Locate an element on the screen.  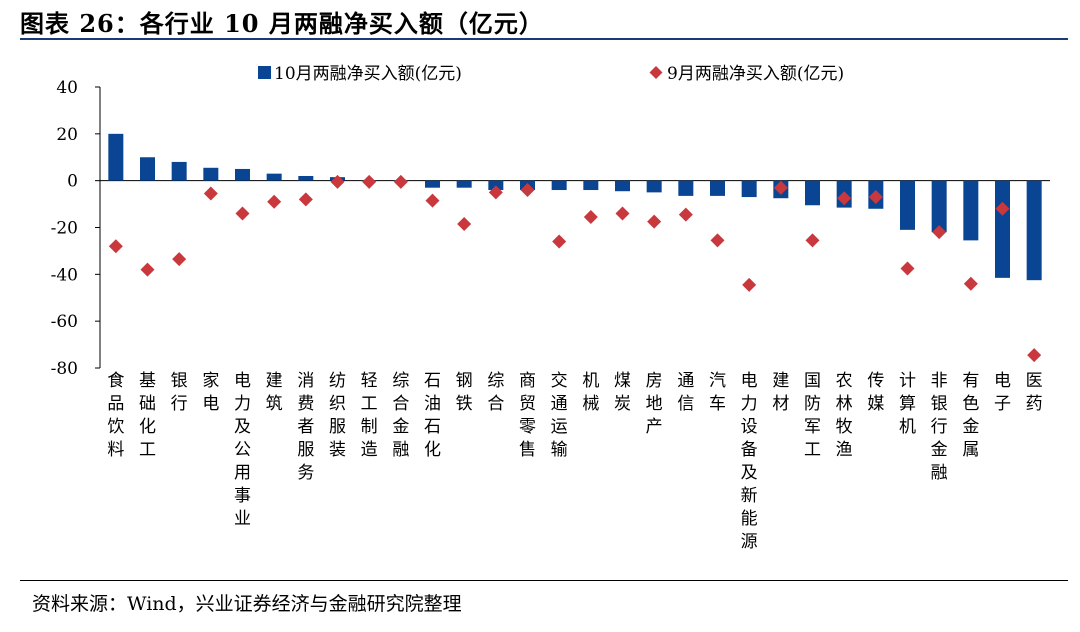
x-tick-label: 电子 is located at coordinates (1002, 392).